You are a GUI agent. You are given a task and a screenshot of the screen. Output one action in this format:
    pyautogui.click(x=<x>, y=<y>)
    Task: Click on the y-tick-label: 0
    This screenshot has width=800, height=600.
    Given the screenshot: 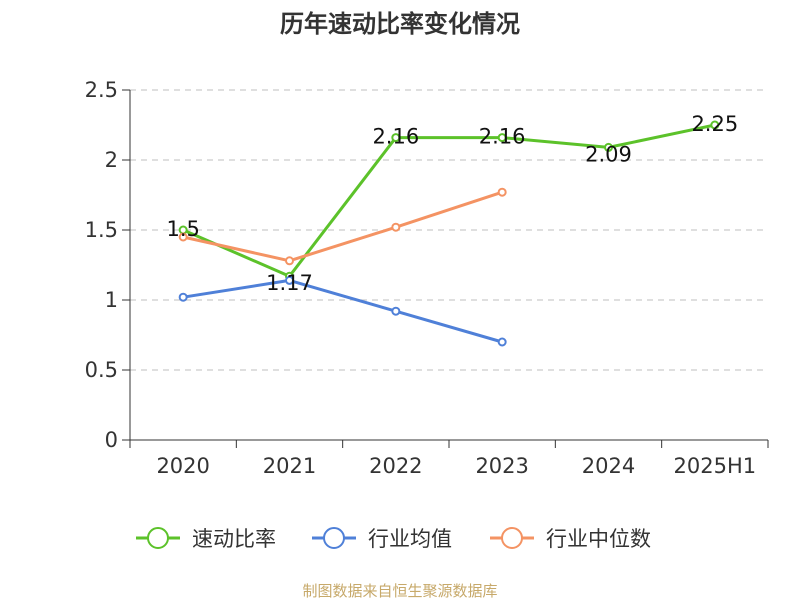 What is the action you would take?
    pyautogui.click(x=111, y=440)
    